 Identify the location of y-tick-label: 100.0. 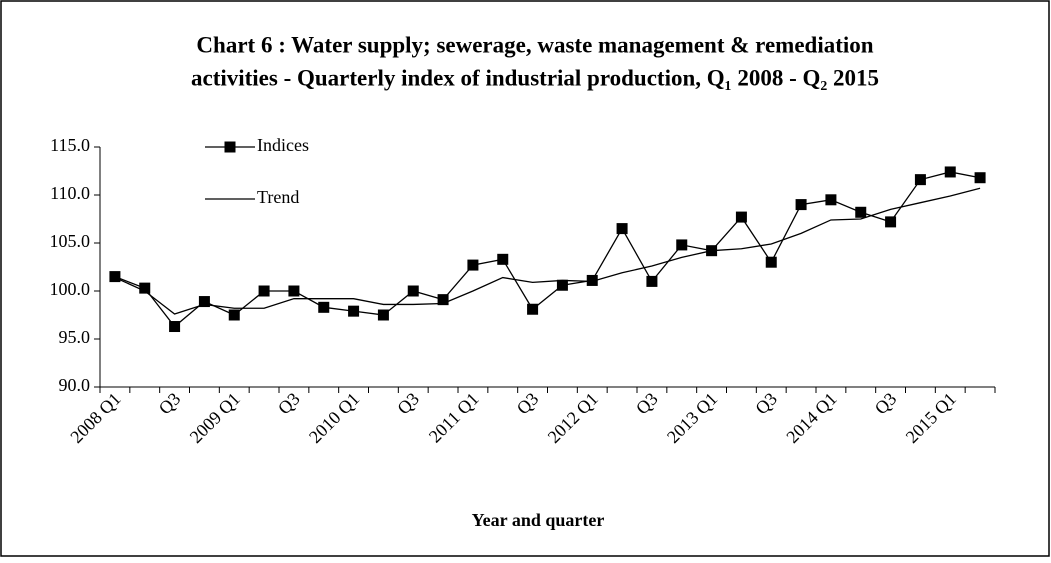
(70, 289).